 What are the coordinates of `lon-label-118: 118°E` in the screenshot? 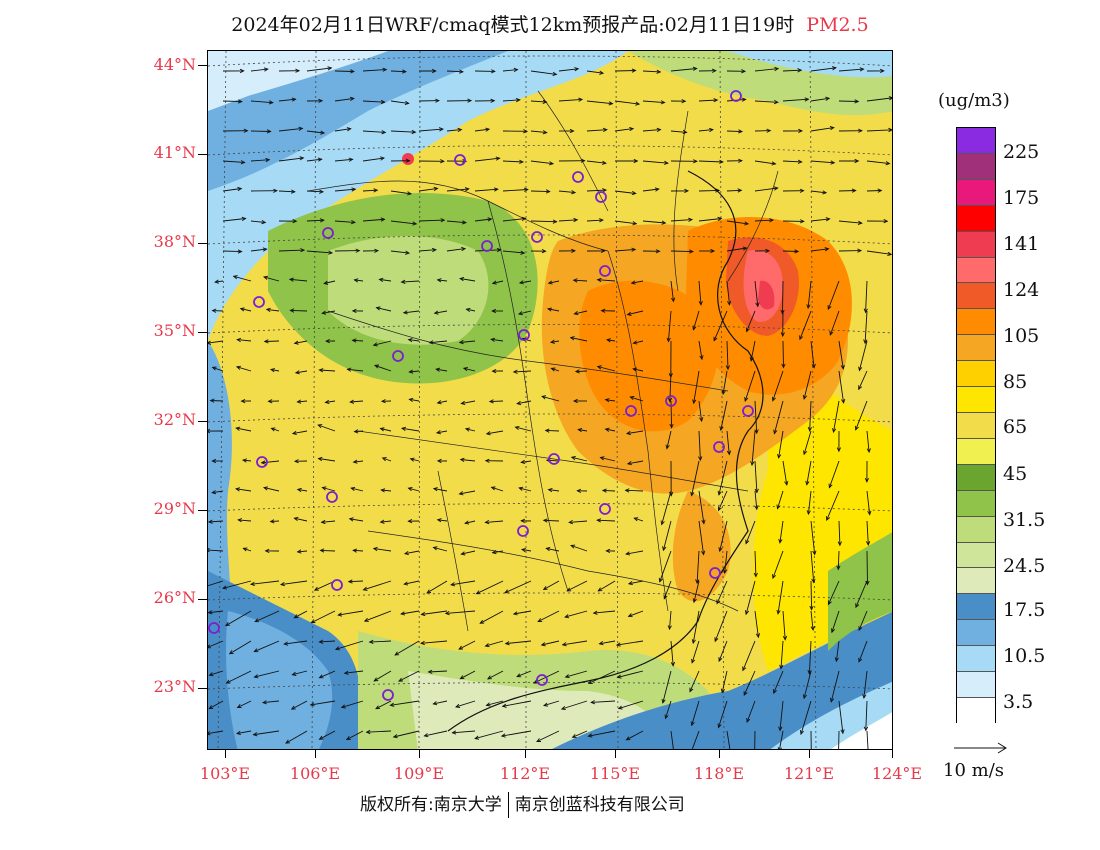 It's located at (719, 773).